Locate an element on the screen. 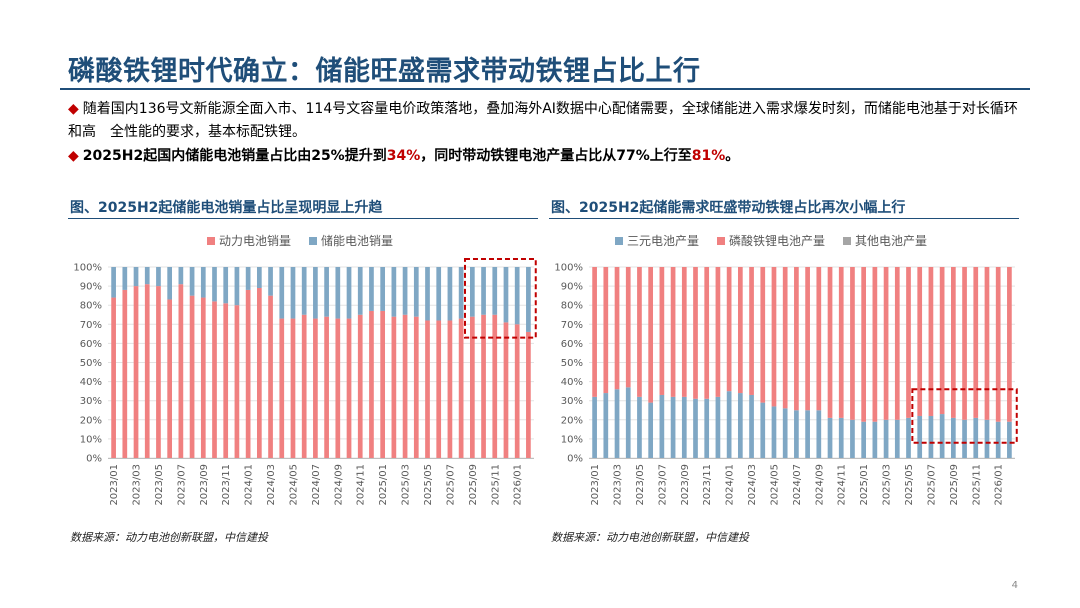 This screenshot has width=1080, height=608. right-chart-highlight-box is located at coordinates (964, 416).